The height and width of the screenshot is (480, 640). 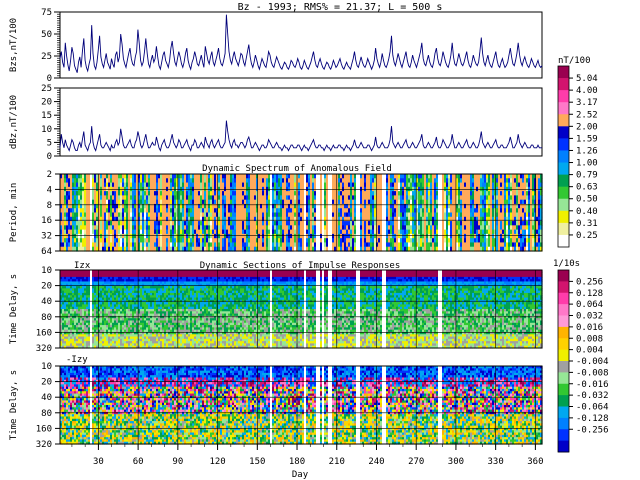 I want to click on x-tick-label: 330, so click(x=496, y=462).